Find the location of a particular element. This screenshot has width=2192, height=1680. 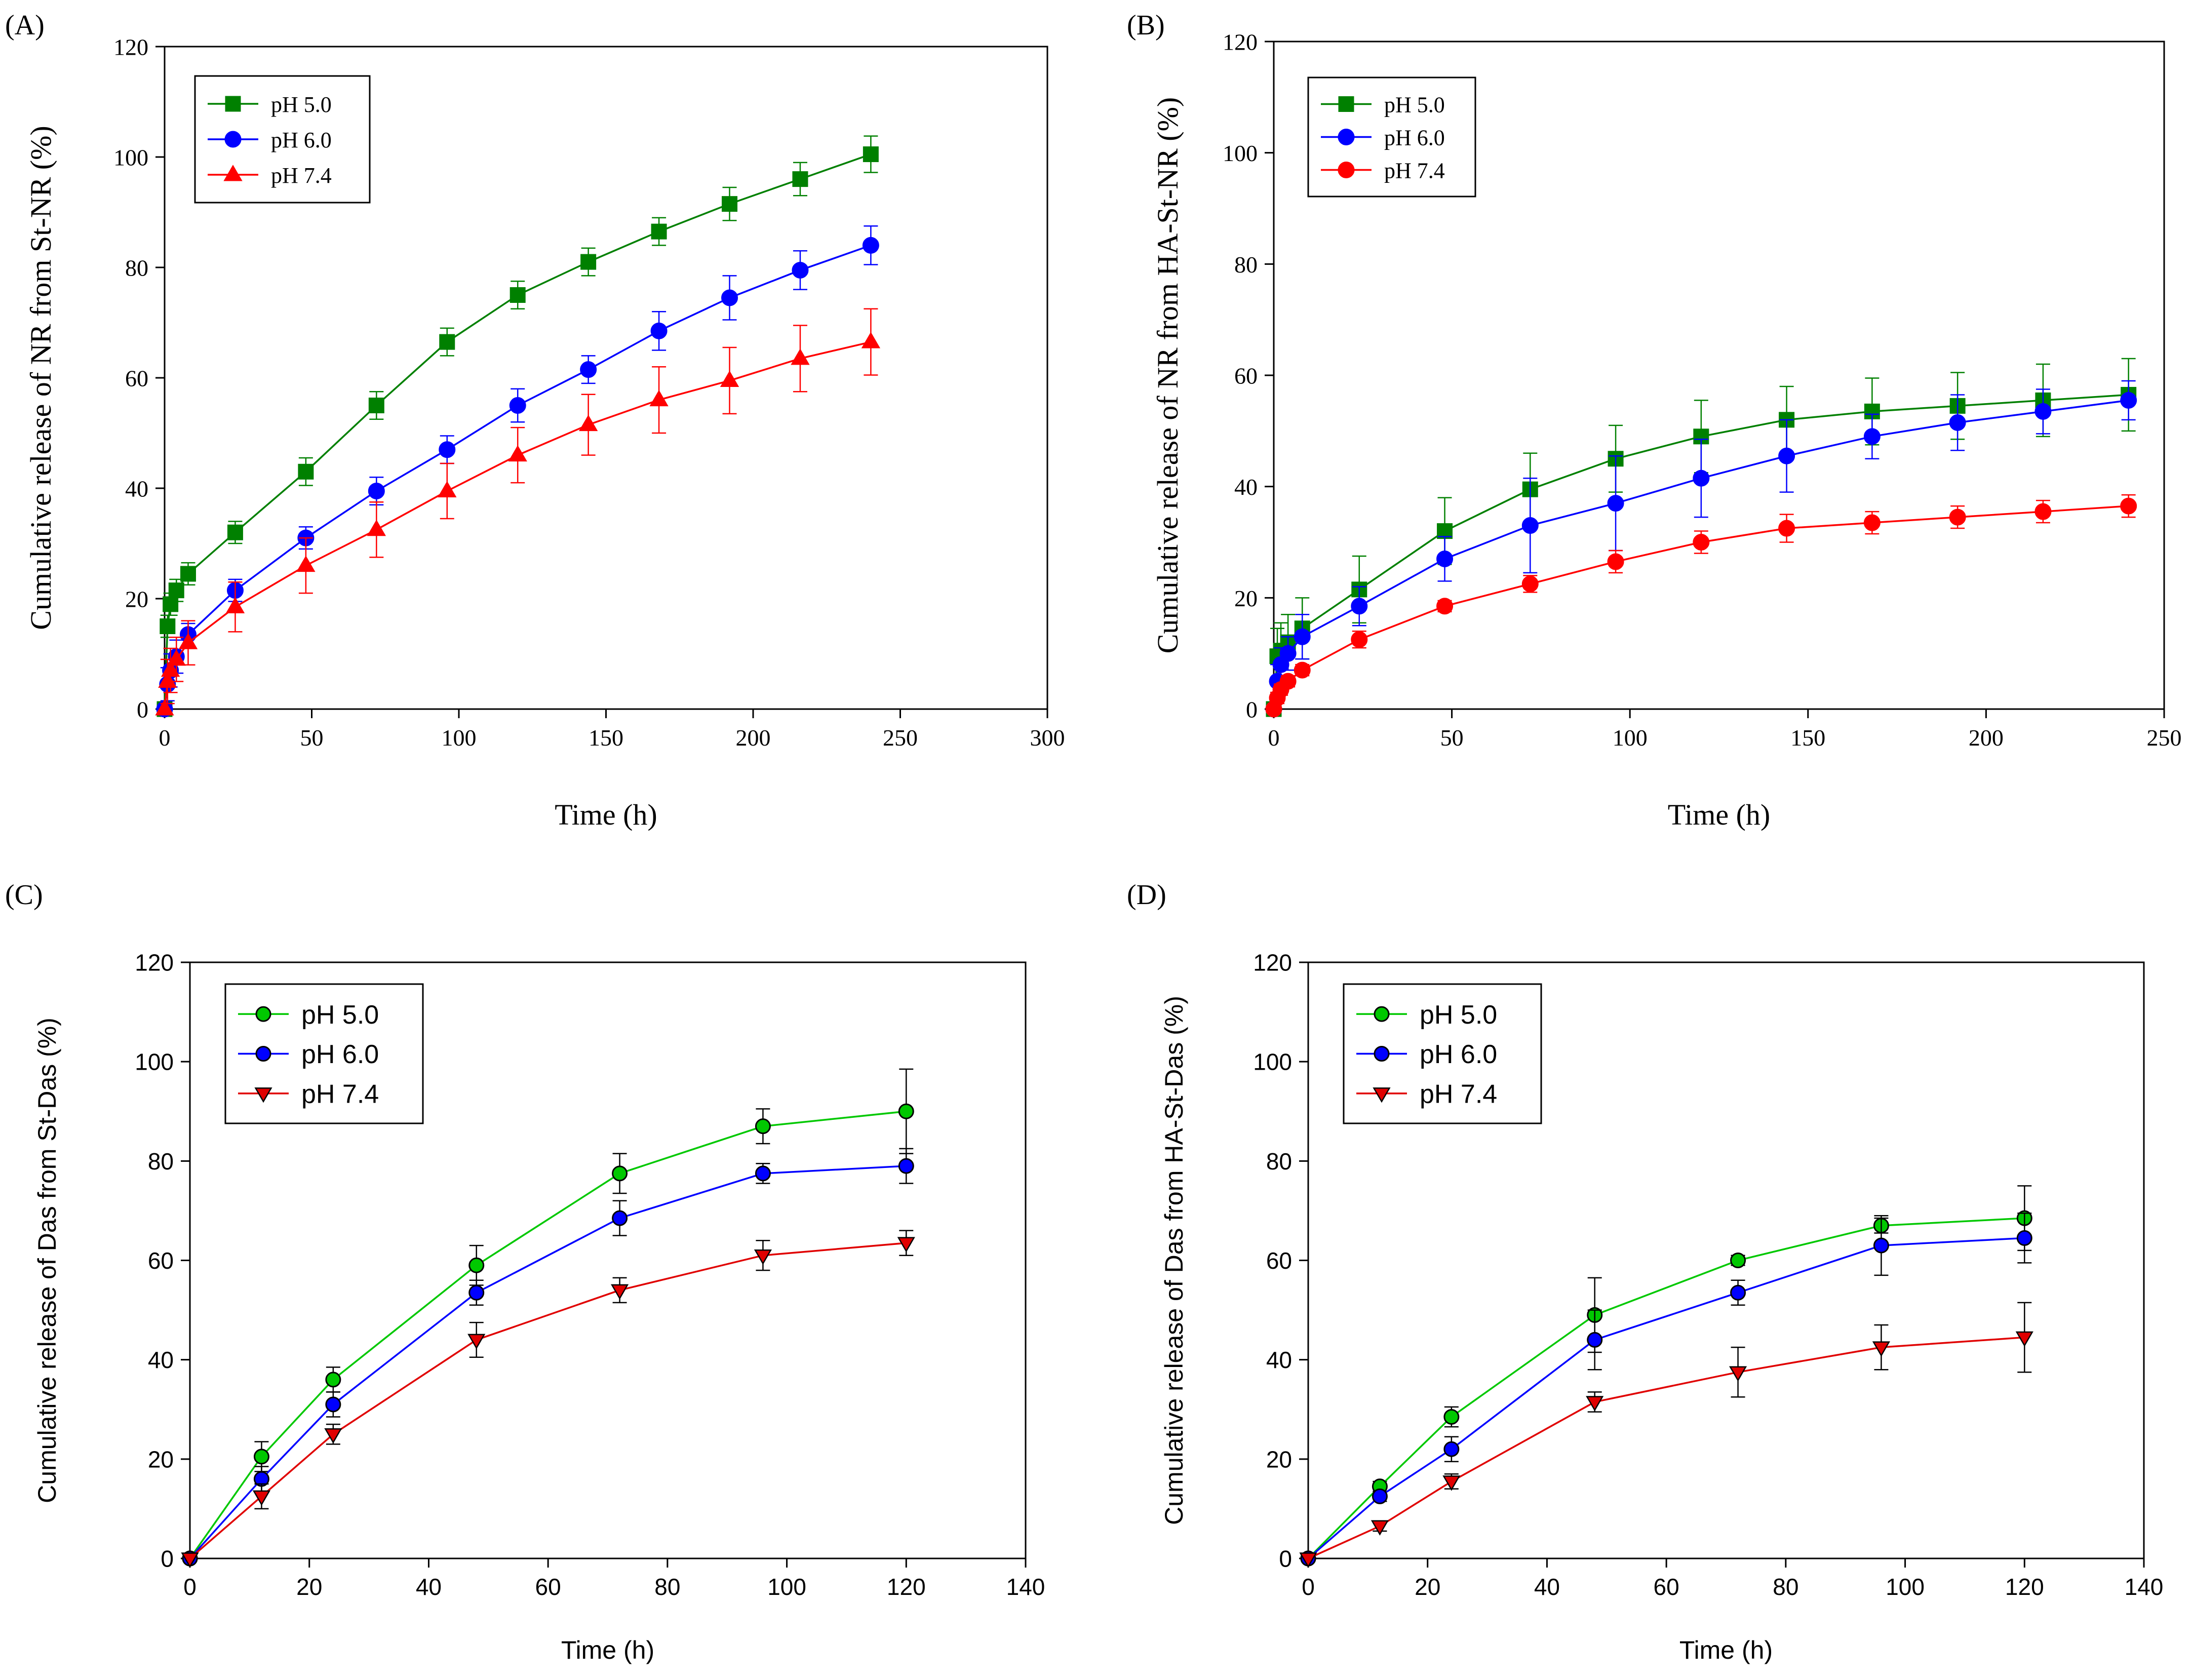

x-tick-label: 140 is located at coordinates (1025, 1587).